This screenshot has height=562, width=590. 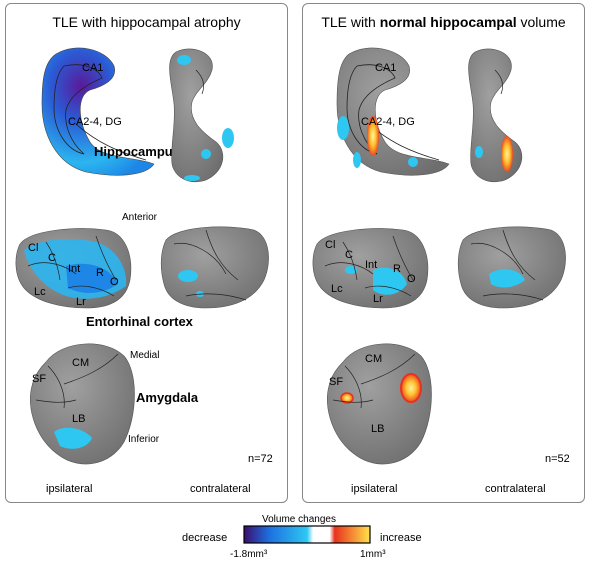 What do you see at coordinates (137, 151) in the screenshot?
I see `label-hippocampus: Hippocampus` at bounding box center [137, 151].